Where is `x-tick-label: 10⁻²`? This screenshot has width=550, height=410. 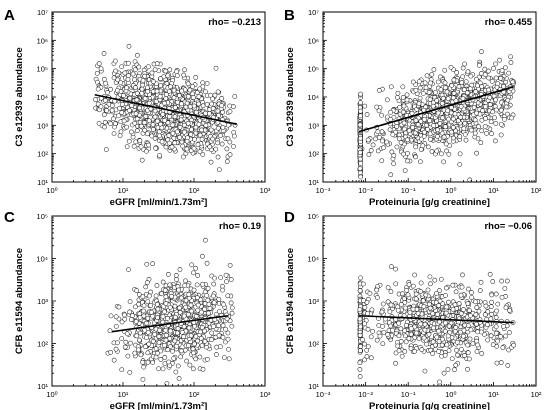
x-tick-label: 10⁻² is located at coordinates (365, 190).